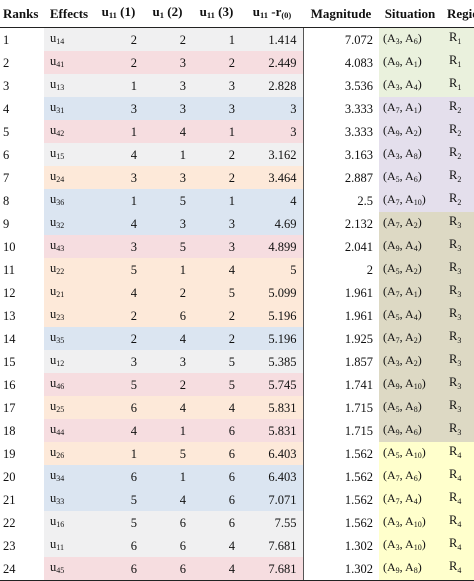 Image resolution: width=474 pixels, height=581 pixels. I want to click on effect-cell: u26, so click(69, 453).